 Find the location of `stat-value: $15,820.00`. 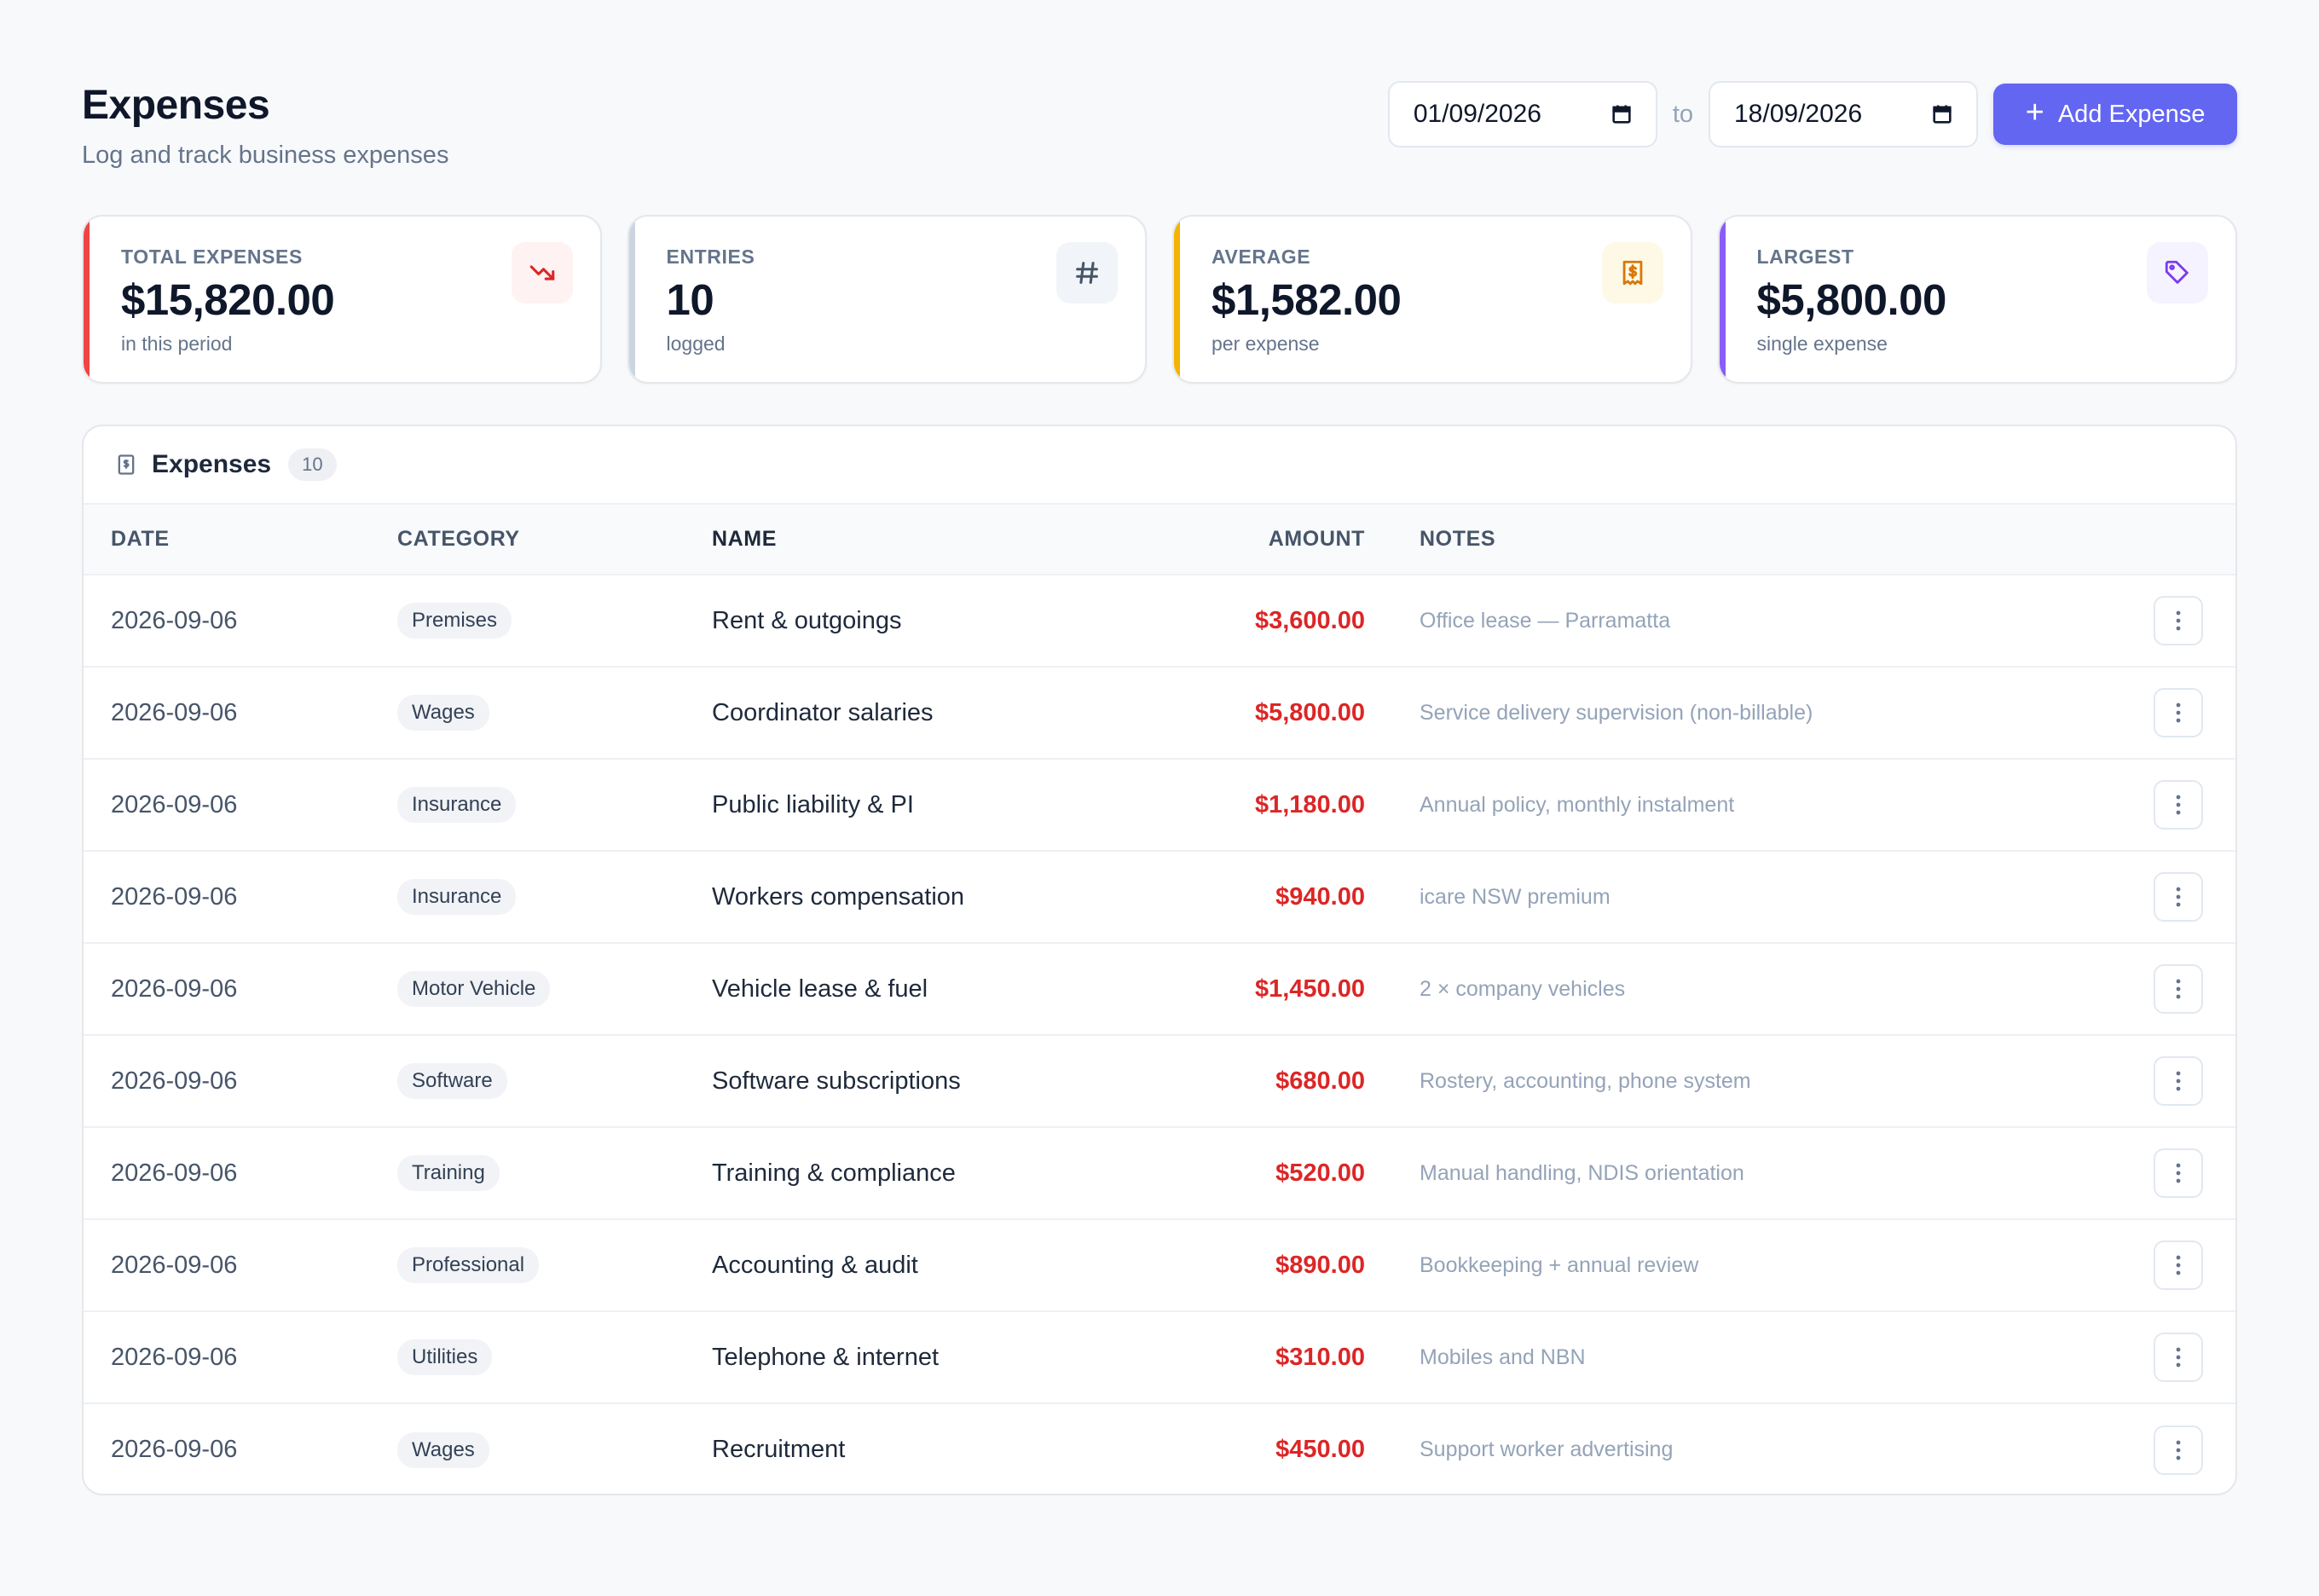

stat-value: $15,820.00 is located at coordinates (228, 299).